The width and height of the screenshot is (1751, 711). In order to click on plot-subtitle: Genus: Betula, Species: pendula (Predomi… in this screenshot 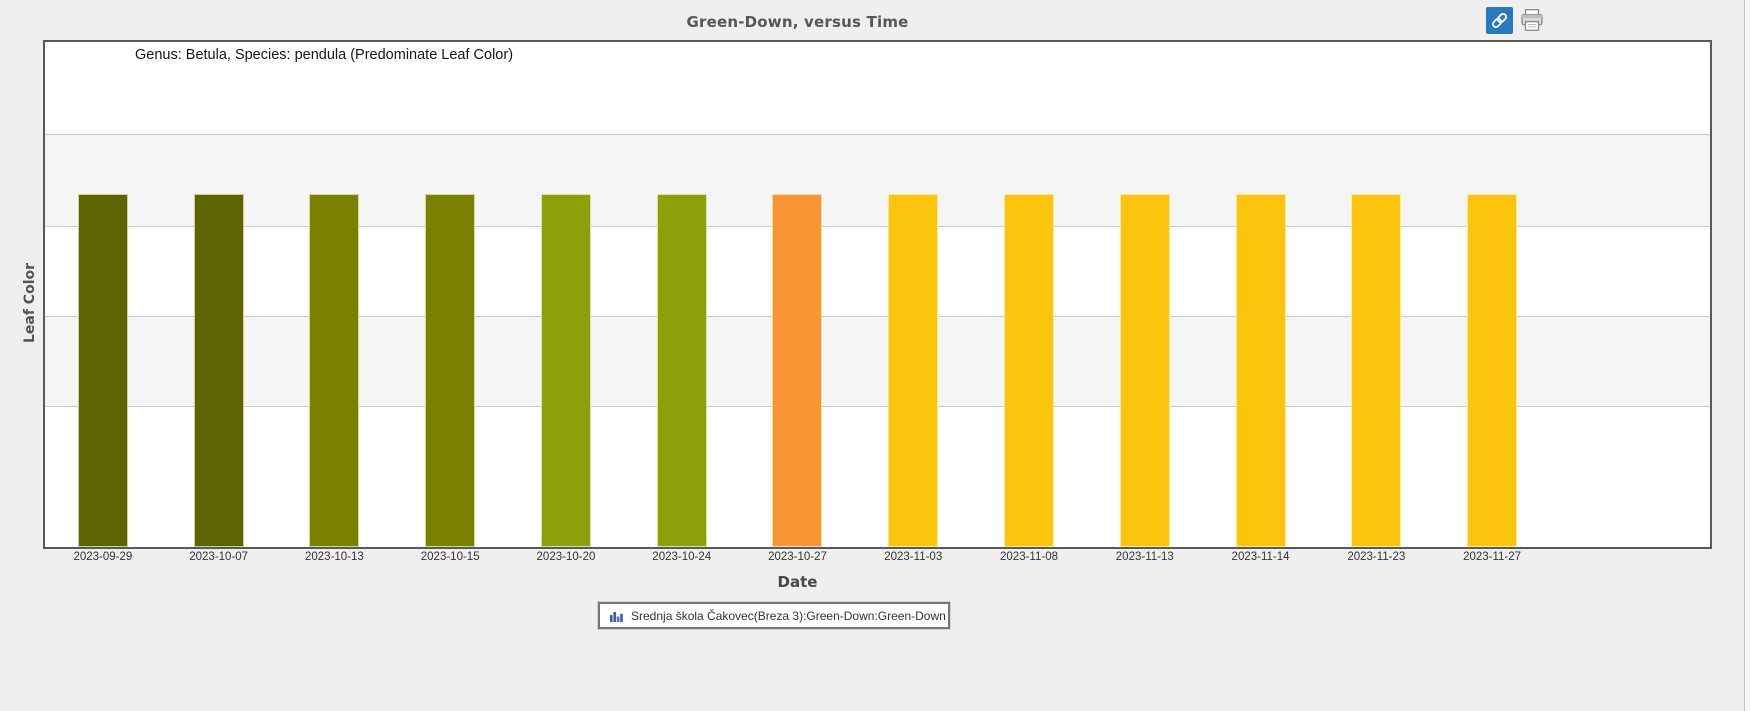, I will do `click(324, 55)`.